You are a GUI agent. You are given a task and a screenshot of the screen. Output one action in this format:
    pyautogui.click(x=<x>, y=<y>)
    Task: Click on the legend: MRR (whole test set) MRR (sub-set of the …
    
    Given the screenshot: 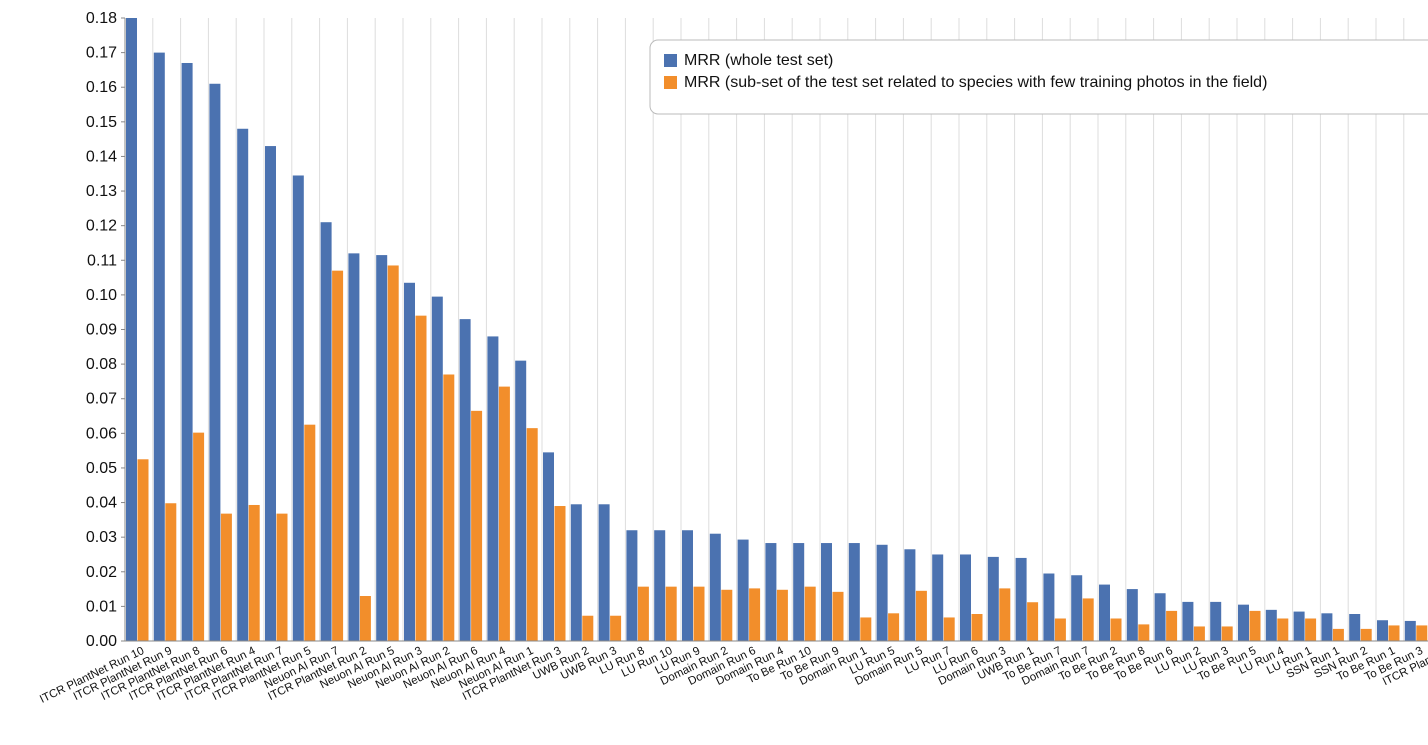 What is the action you would take?
    pyautogui.click(x=1038, y=77)
    